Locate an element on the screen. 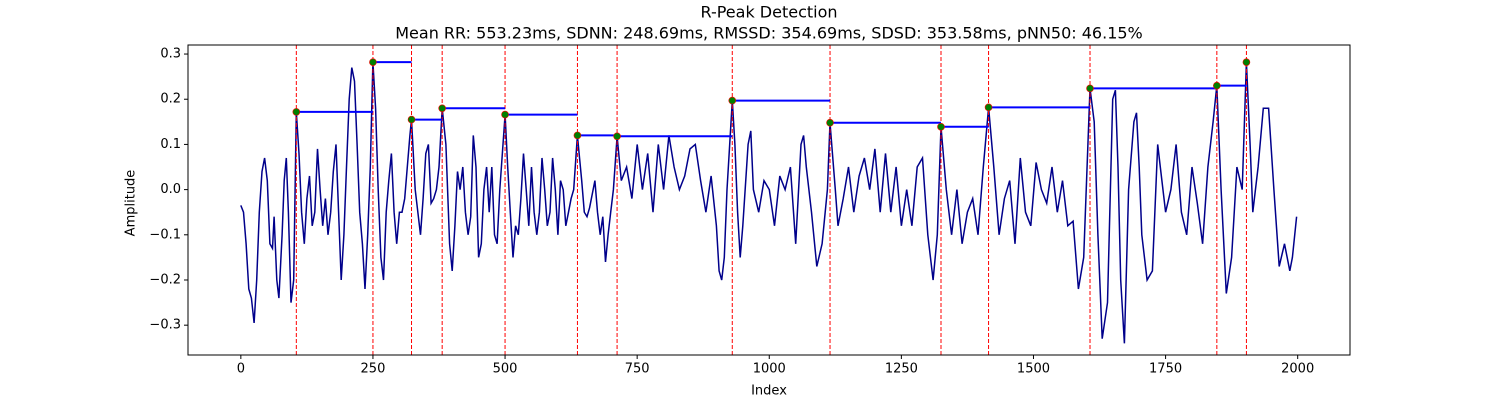 The width and height of the screenshot is (1500, 400). y-tick-label: −0.3 is located at coordinates (165, 325).